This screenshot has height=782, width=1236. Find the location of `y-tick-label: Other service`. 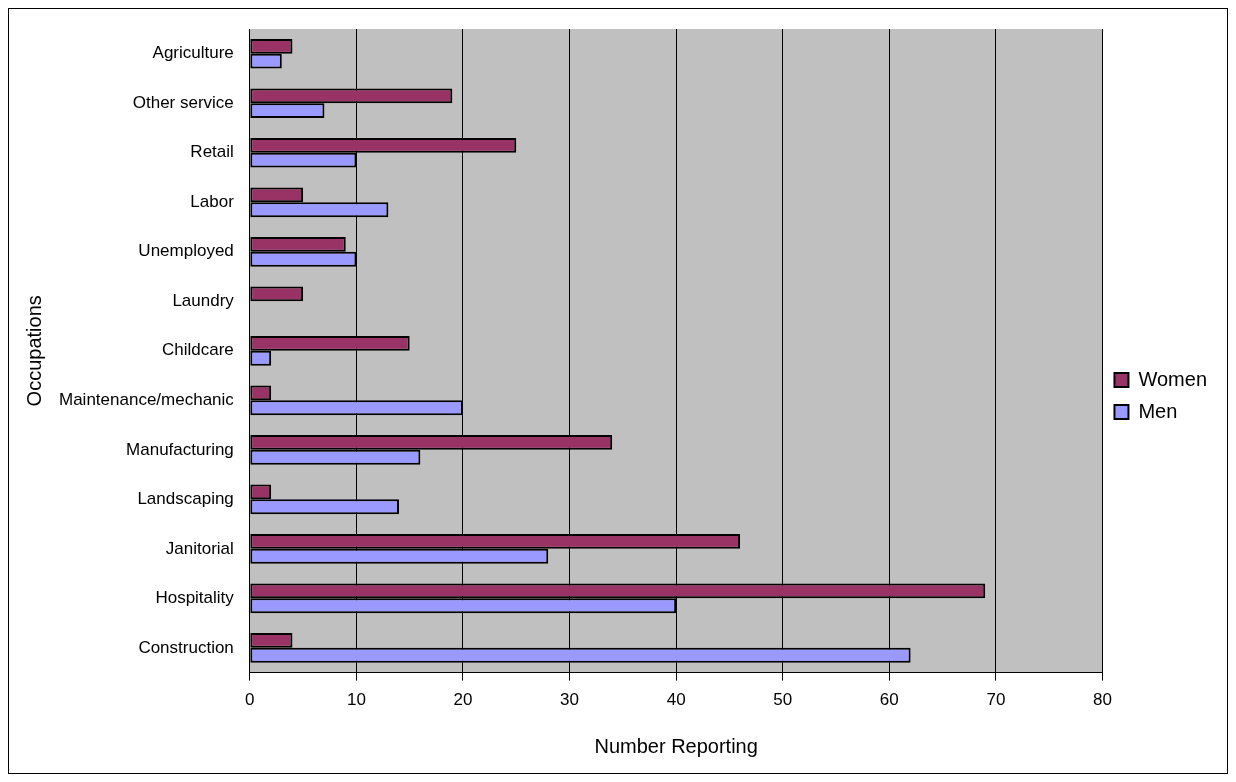

y-tick-label: Other service is located at coordinates (183, 102).